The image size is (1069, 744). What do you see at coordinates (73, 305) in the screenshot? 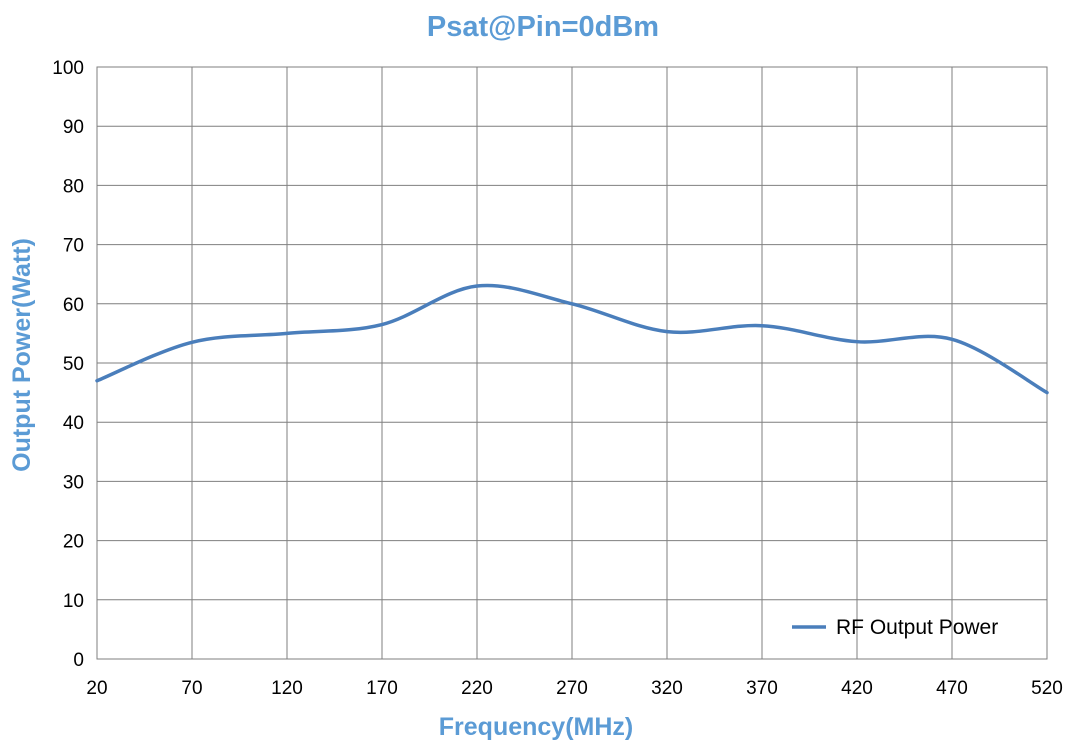
I see `y-tick-label: 60` at bounding box center [73, 305].